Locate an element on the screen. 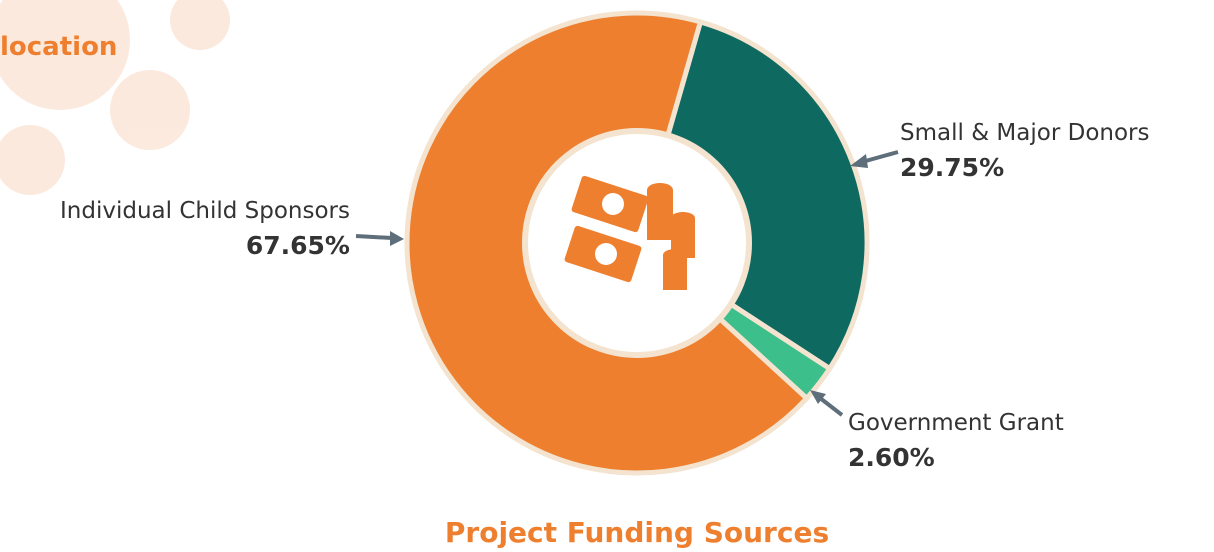 Image resolution: width=1214 pixels, height=552 pixels. category-label: Government Grant is located at coordinates (956, 423).